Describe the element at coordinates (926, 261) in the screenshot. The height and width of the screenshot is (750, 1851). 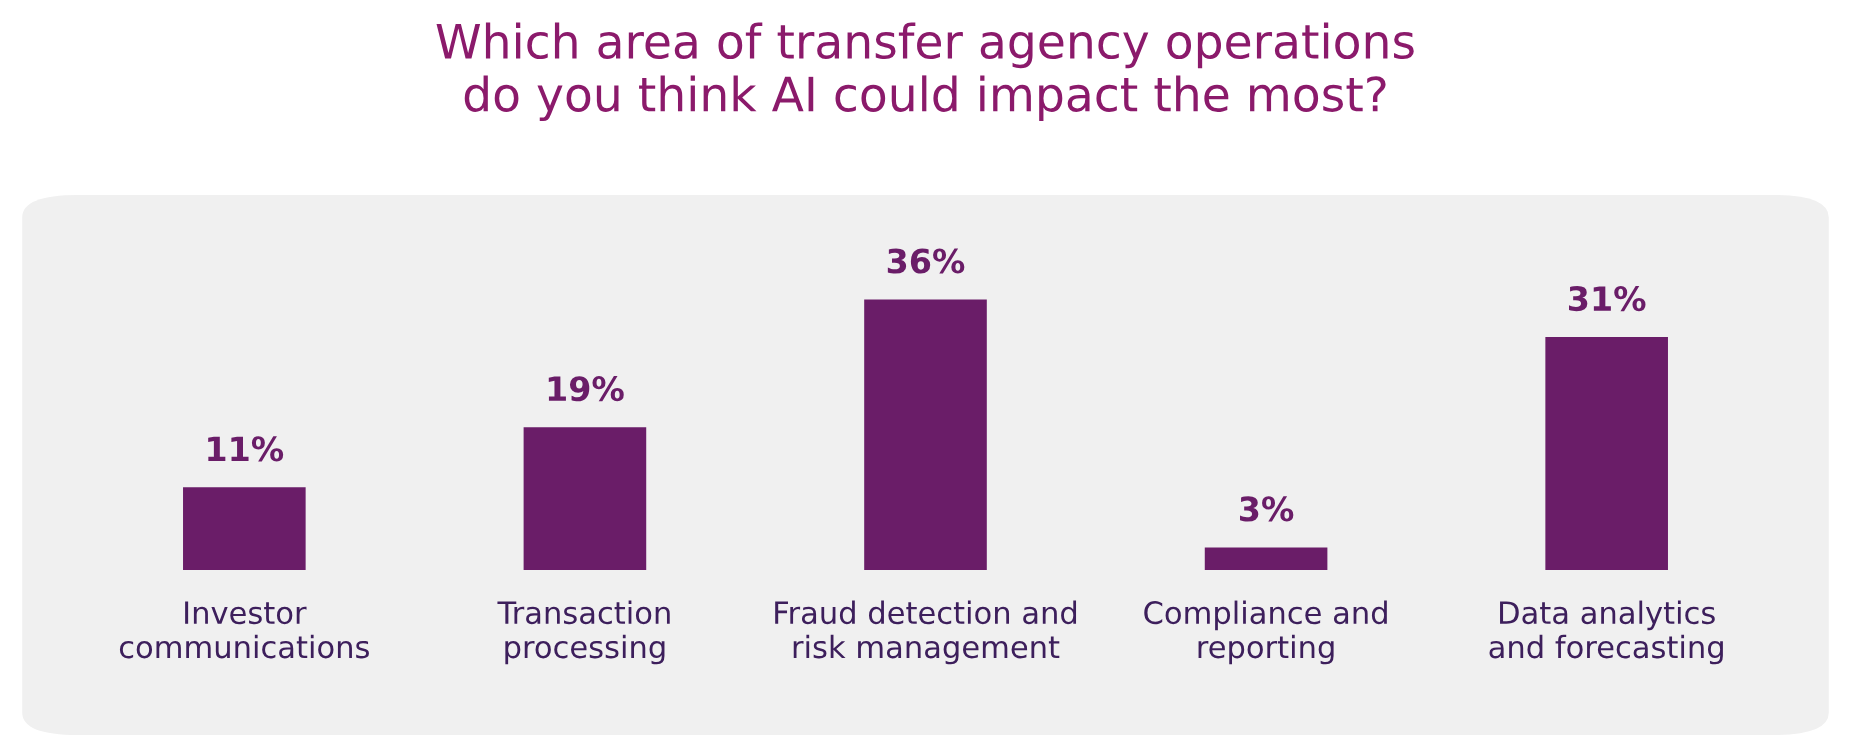
I see `data-label: 36%` at that location.